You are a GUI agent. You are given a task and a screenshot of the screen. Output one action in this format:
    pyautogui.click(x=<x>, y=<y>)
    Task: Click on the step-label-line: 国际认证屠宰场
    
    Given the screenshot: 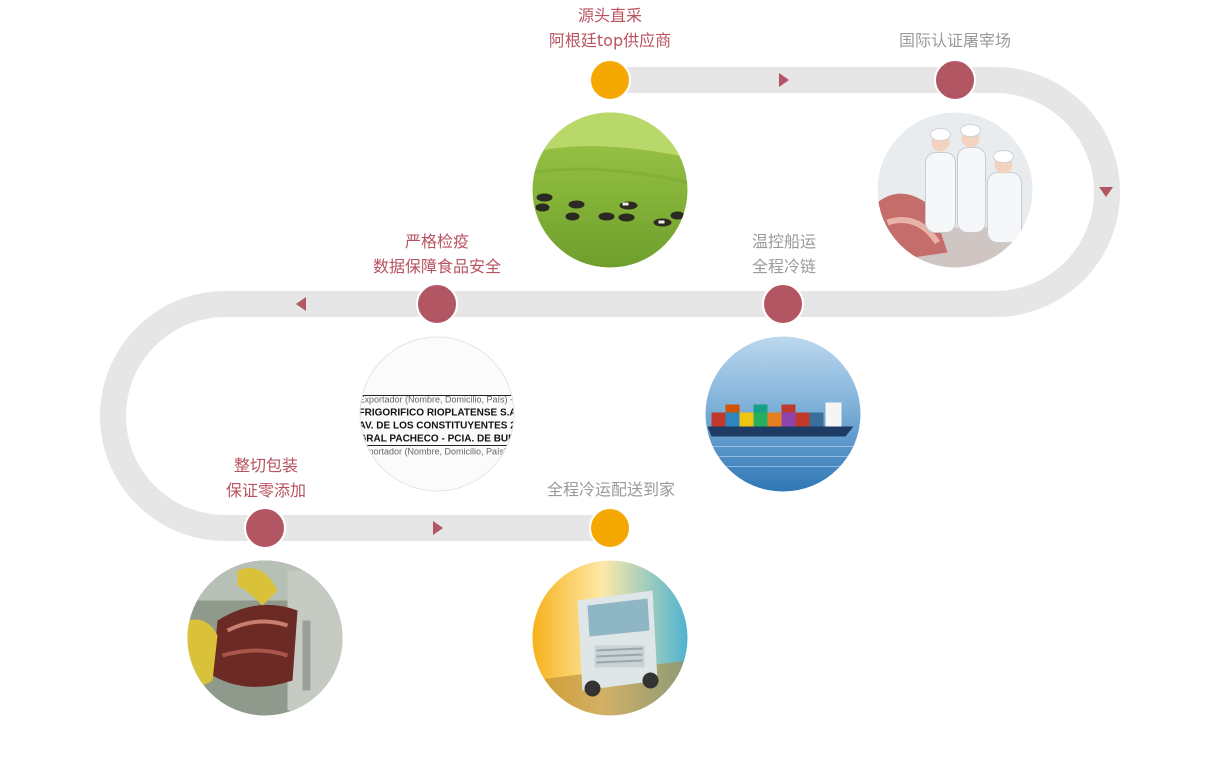 What is the action you would take?
    pyautogui.click(x=955, y=40)
    